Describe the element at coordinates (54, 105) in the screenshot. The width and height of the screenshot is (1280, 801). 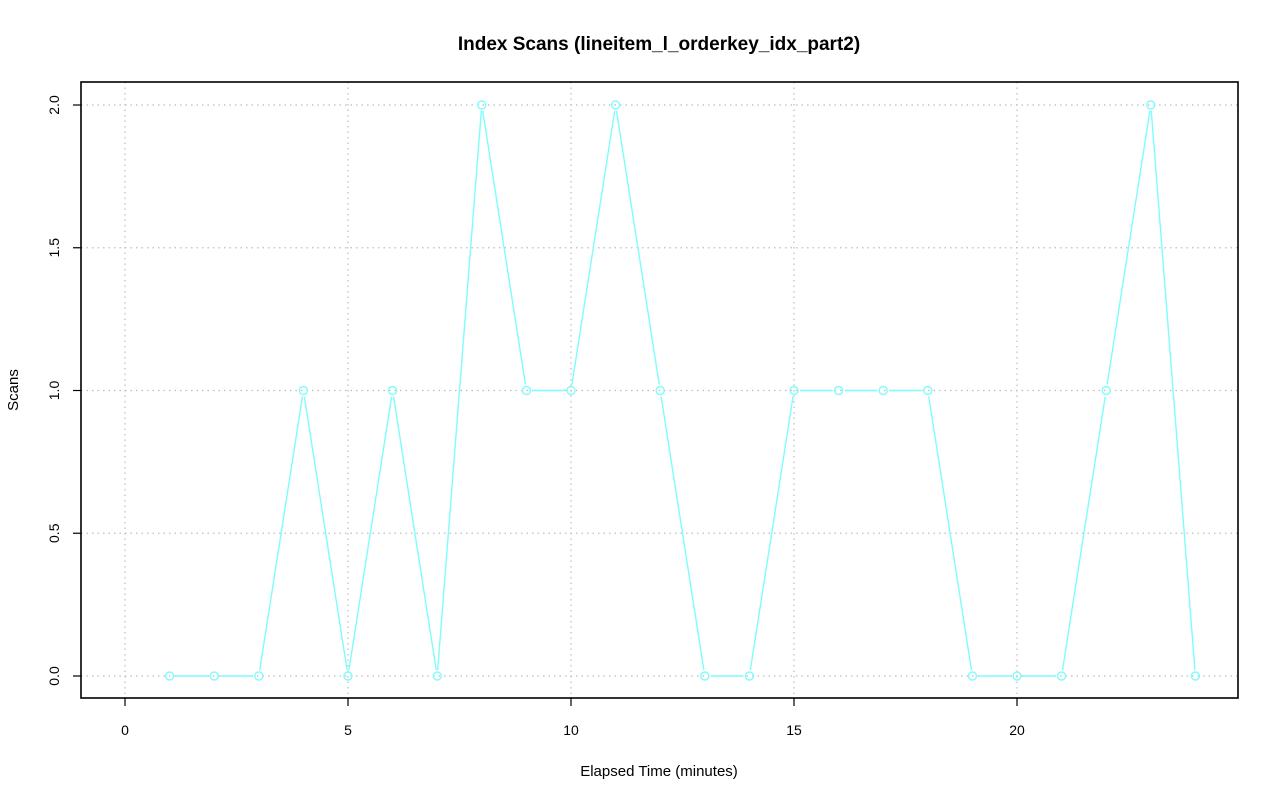
I see `y-tick-label: 2.0` at that location.